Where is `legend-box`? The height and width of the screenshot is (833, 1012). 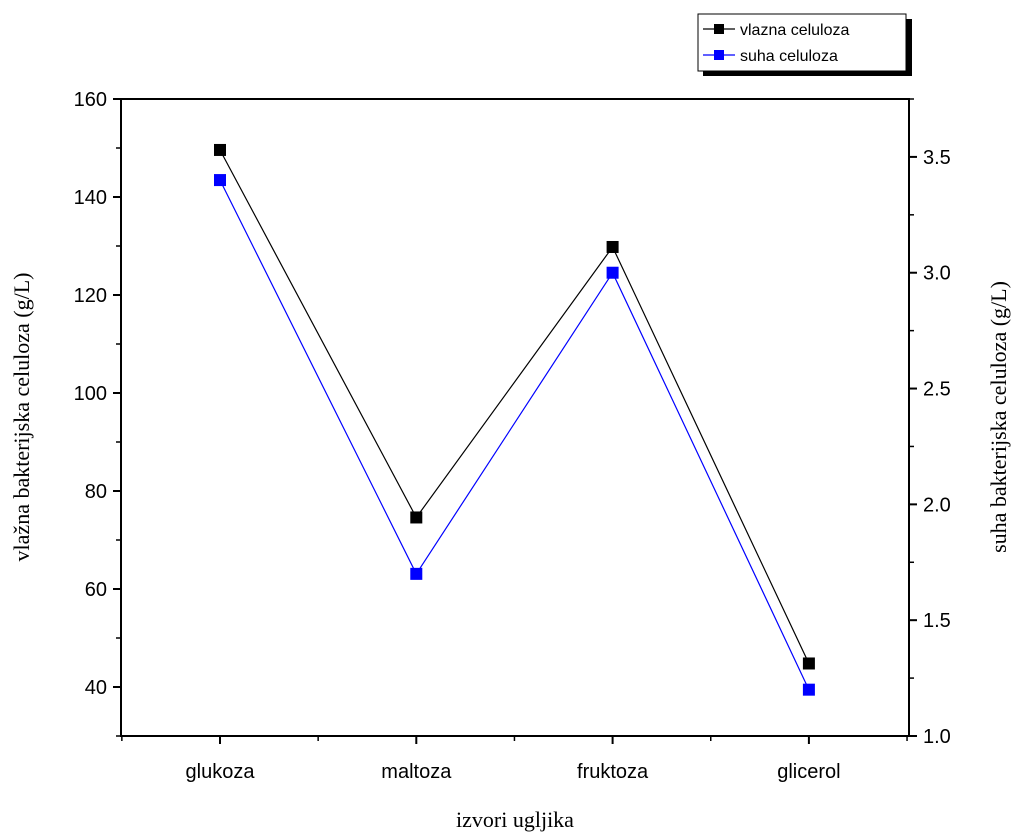 legend-box is located at coordinates (802, 42).